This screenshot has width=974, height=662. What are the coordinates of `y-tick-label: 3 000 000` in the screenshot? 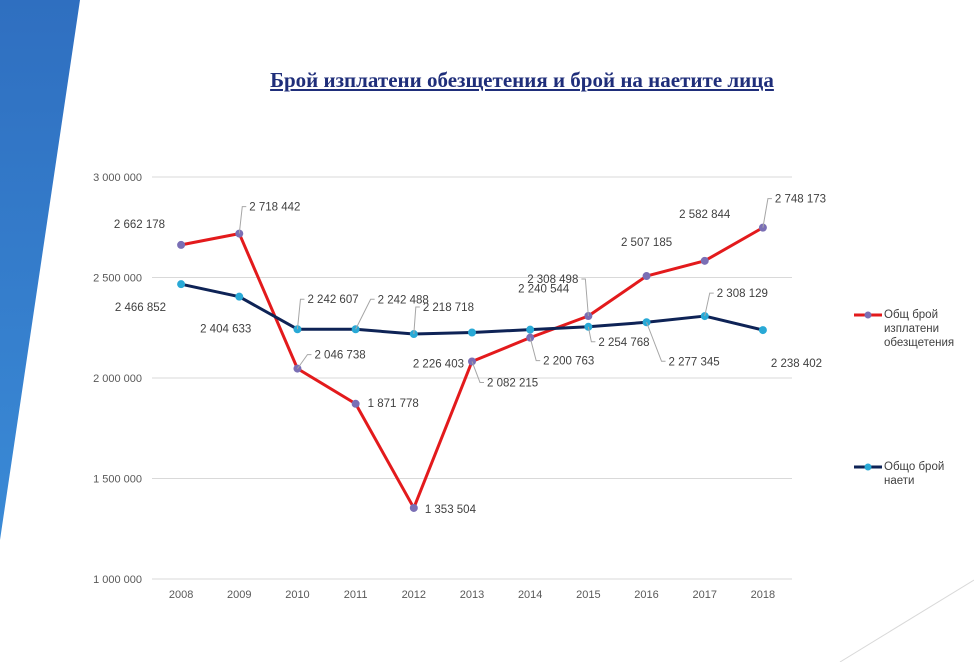 It's located at (117, 178).